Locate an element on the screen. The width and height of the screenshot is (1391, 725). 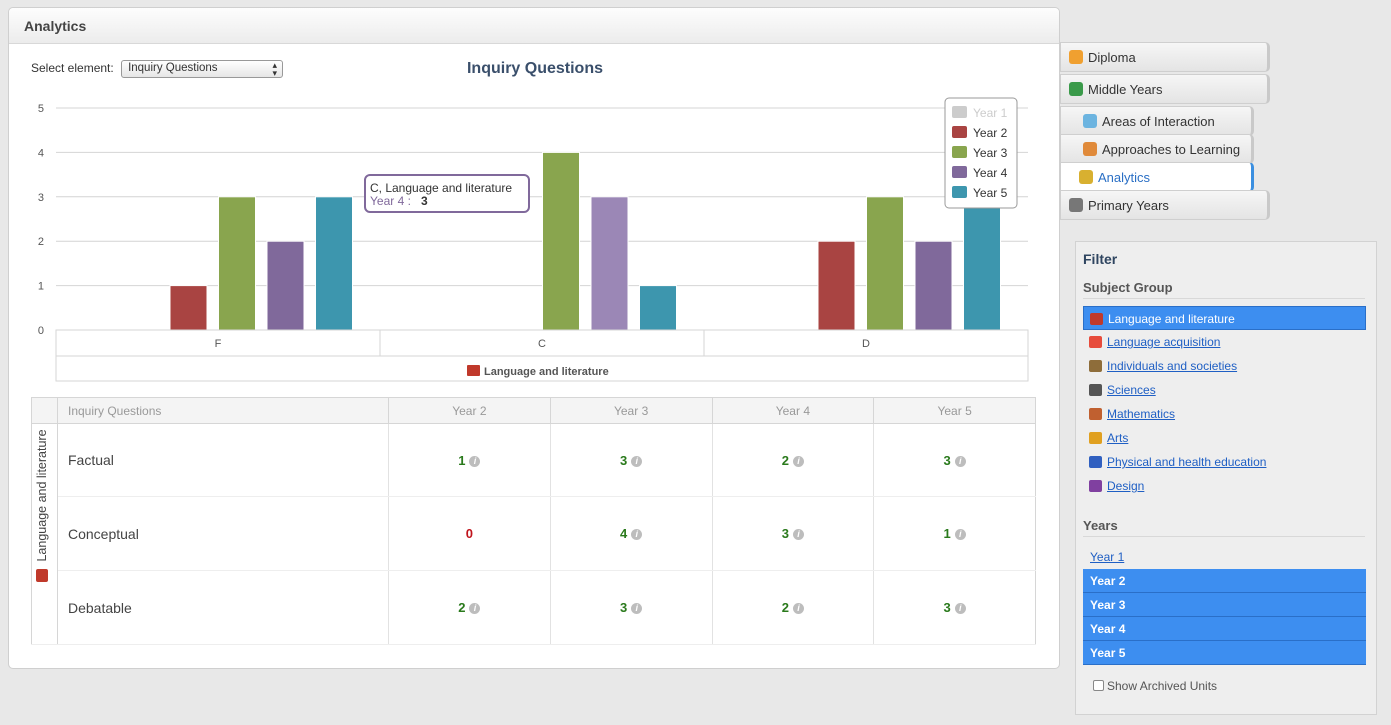
show-archived-checkbox: Show Archived Units is located at coordinates (1155, 686).